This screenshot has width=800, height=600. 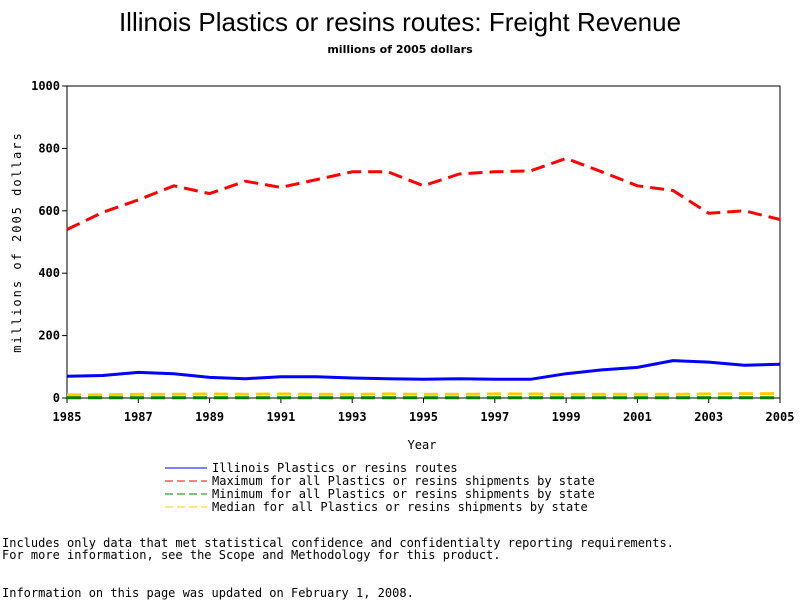 I want to click on chart-subtitle: millions of 2005 dollars, so click(x=400, y=49).